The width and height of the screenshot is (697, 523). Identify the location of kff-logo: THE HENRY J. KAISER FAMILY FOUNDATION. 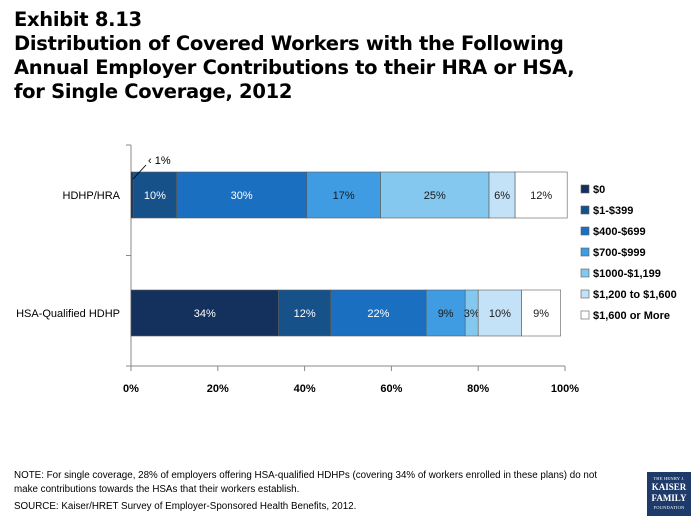
(669, 494).